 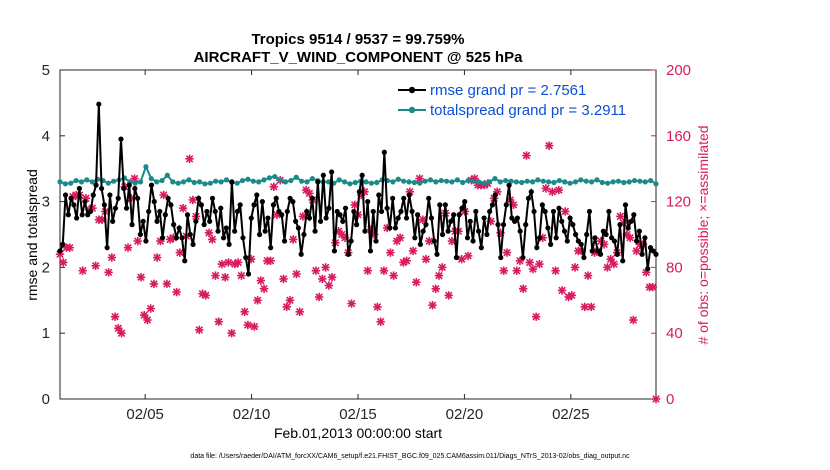 I want to click on y-tick-label-left: 5, so click(x=46, y=70).